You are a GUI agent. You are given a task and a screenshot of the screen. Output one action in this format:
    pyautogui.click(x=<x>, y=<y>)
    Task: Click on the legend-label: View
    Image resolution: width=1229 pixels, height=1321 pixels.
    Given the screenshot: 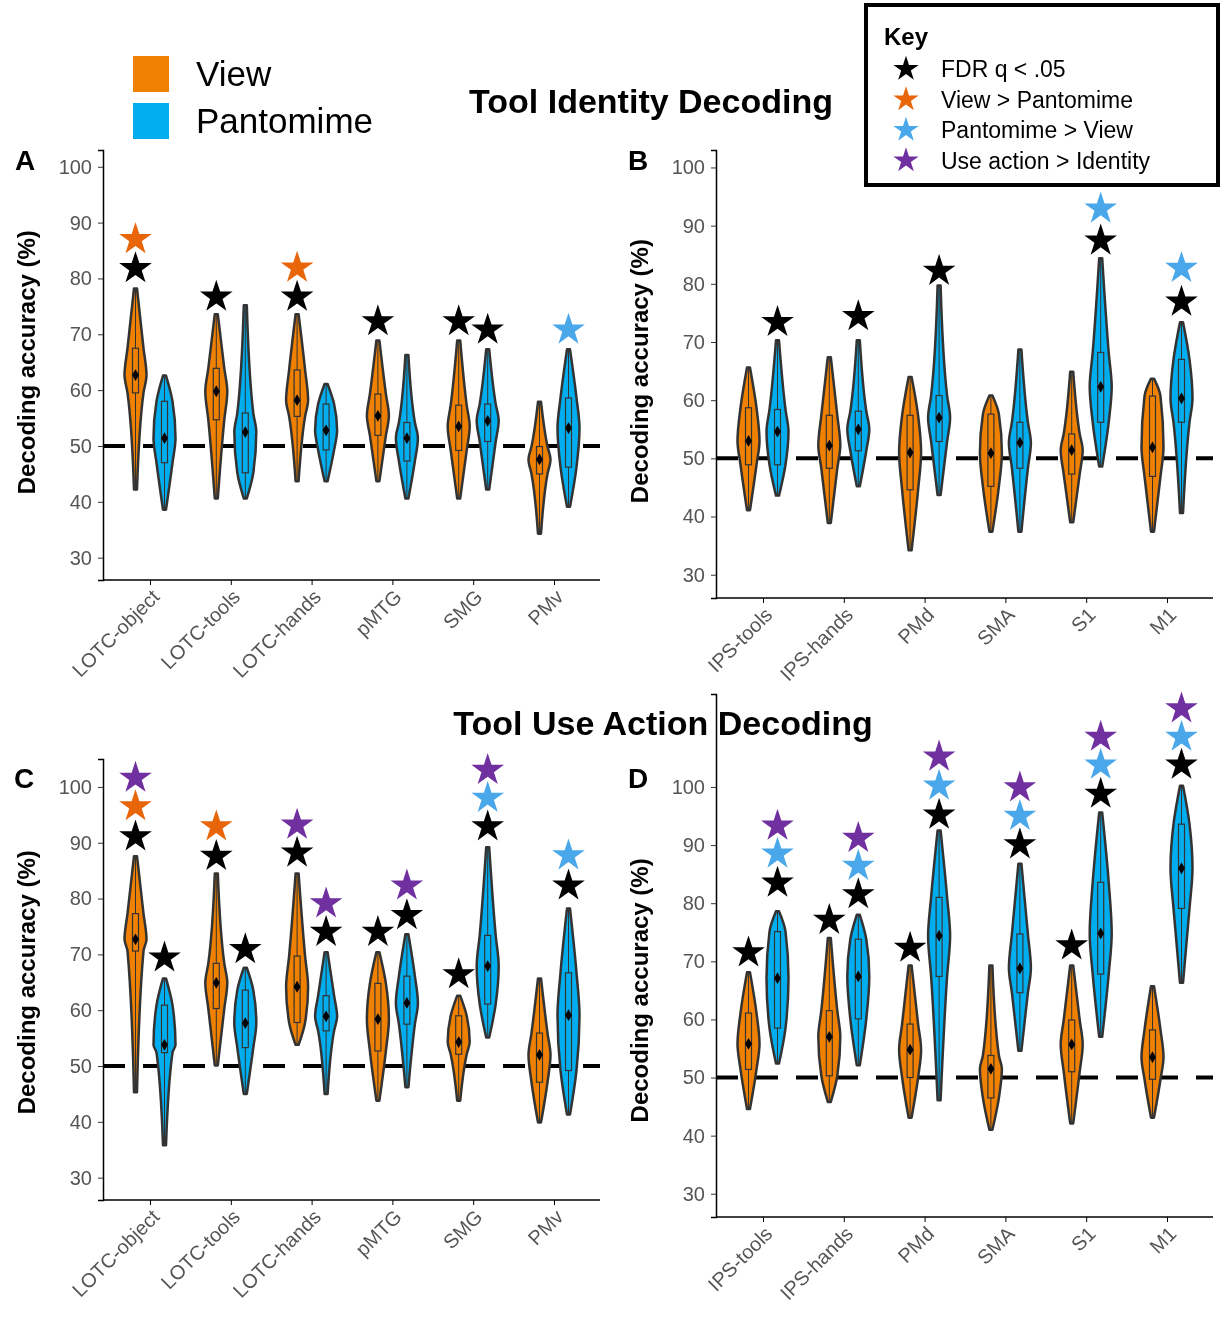 What is the action you would take?
    pyautogui.click(x=234, y=73)
    